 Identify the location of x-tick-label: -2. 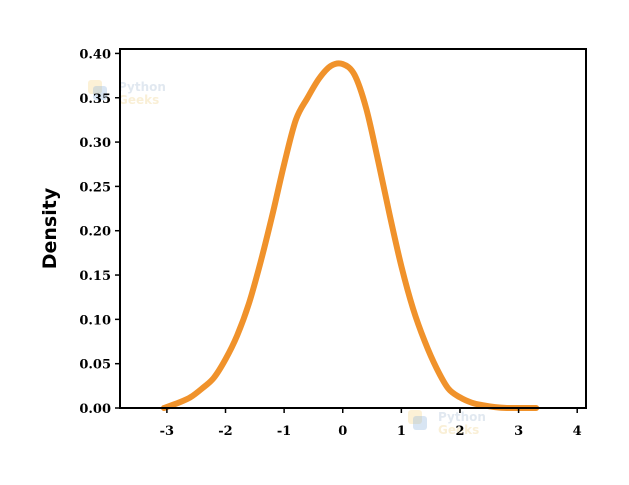
(225, 431).